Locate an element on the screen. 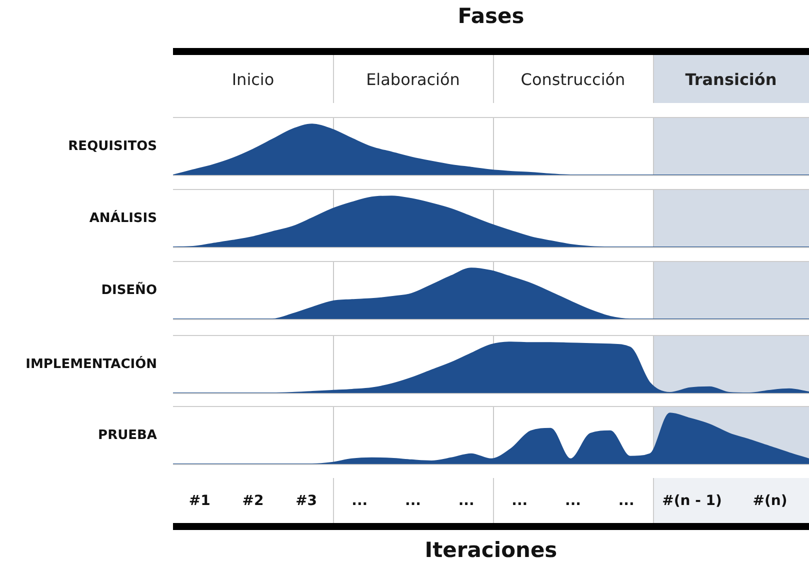 Image resolution: width=809 pixels, height=571 pixels. y-axis-title: ANÁLISIS is located at coordinates (122, 218).